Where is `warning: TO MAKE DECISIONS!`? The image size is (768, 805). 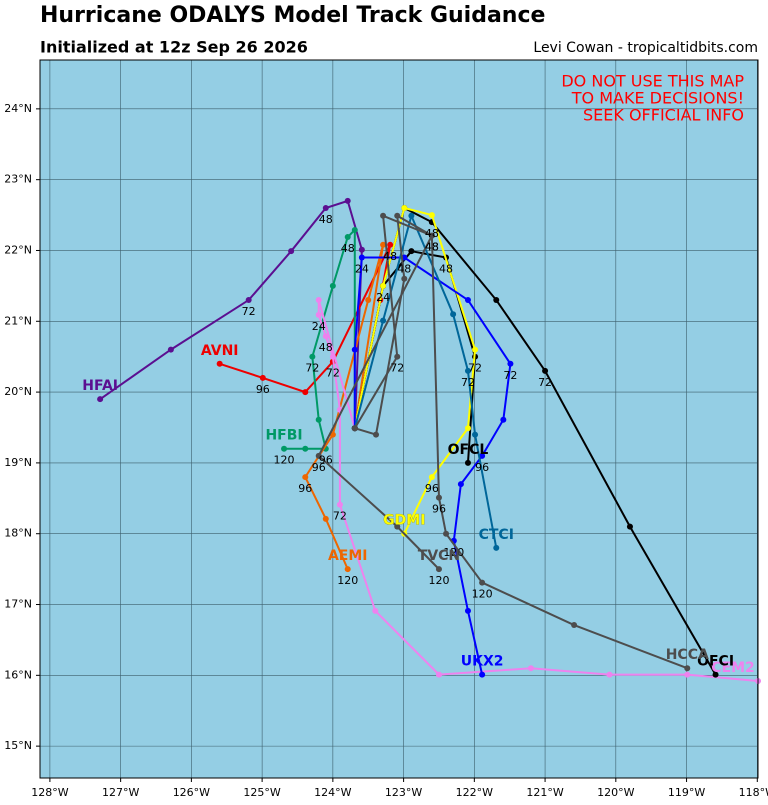
warning: TO MAKE DECISIONS! is located at coordinates (657, 98).